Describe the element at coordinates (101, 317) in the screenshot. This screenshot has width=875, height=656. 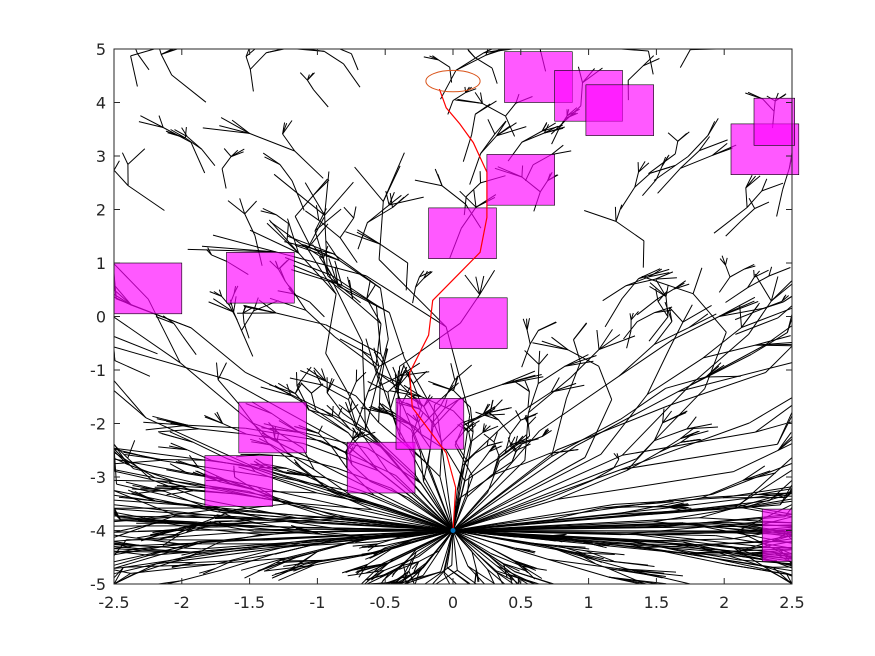
I see `y-tick-label: 0` at that location.